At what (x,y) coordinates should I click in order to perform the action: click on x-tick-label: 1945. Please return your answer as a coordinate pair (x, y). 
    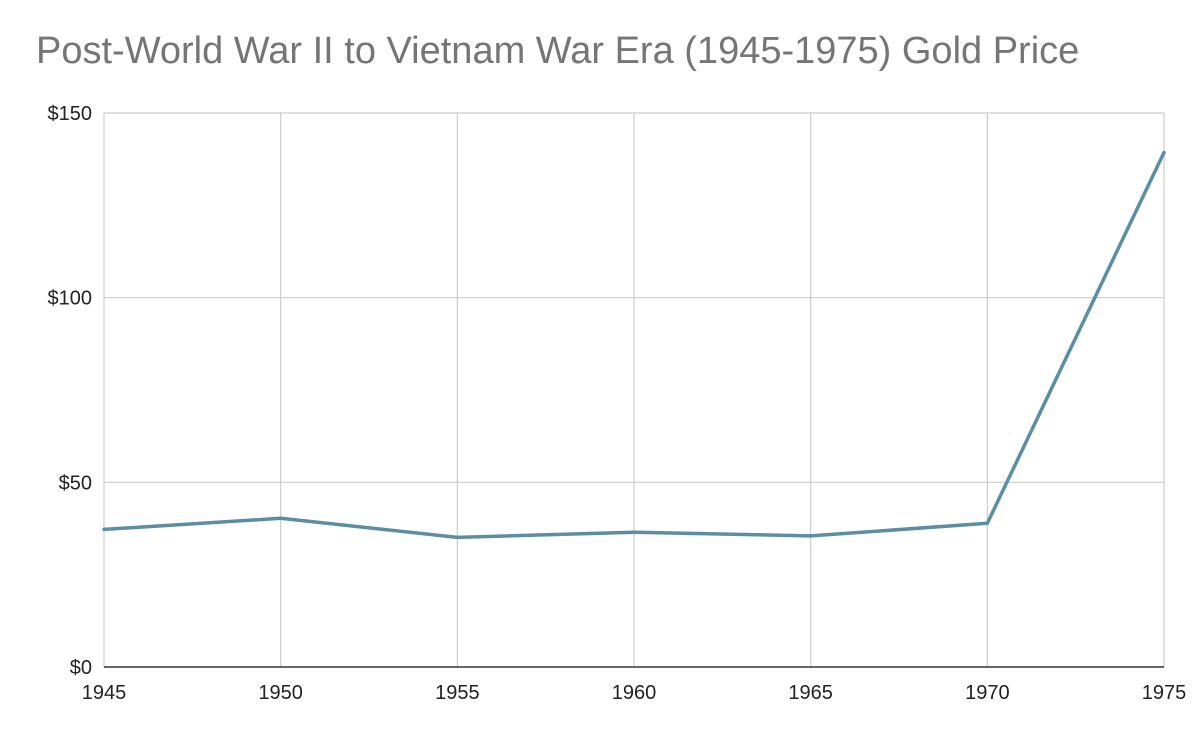
    Looking at the image, I should click on (104, 693).